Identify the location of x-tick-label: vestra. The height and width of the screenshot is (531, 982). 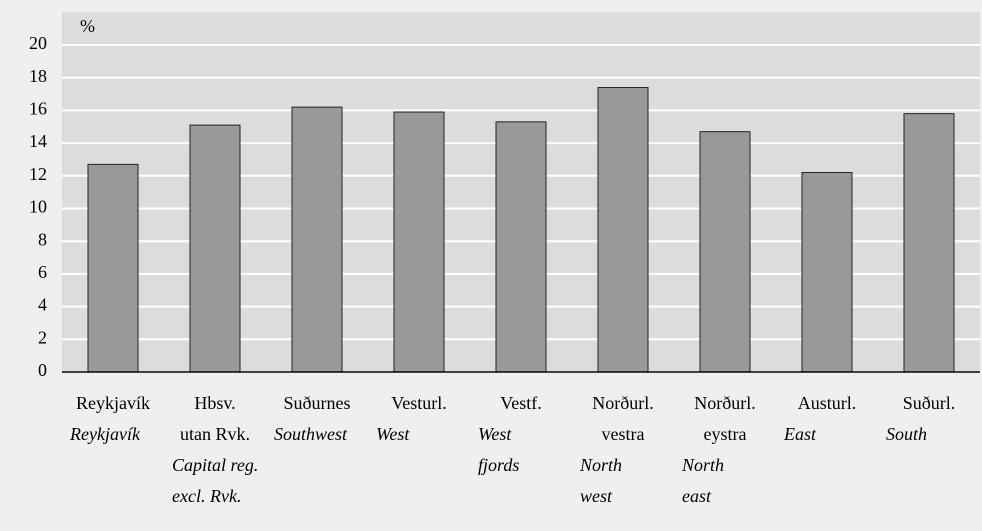
(623, 434).